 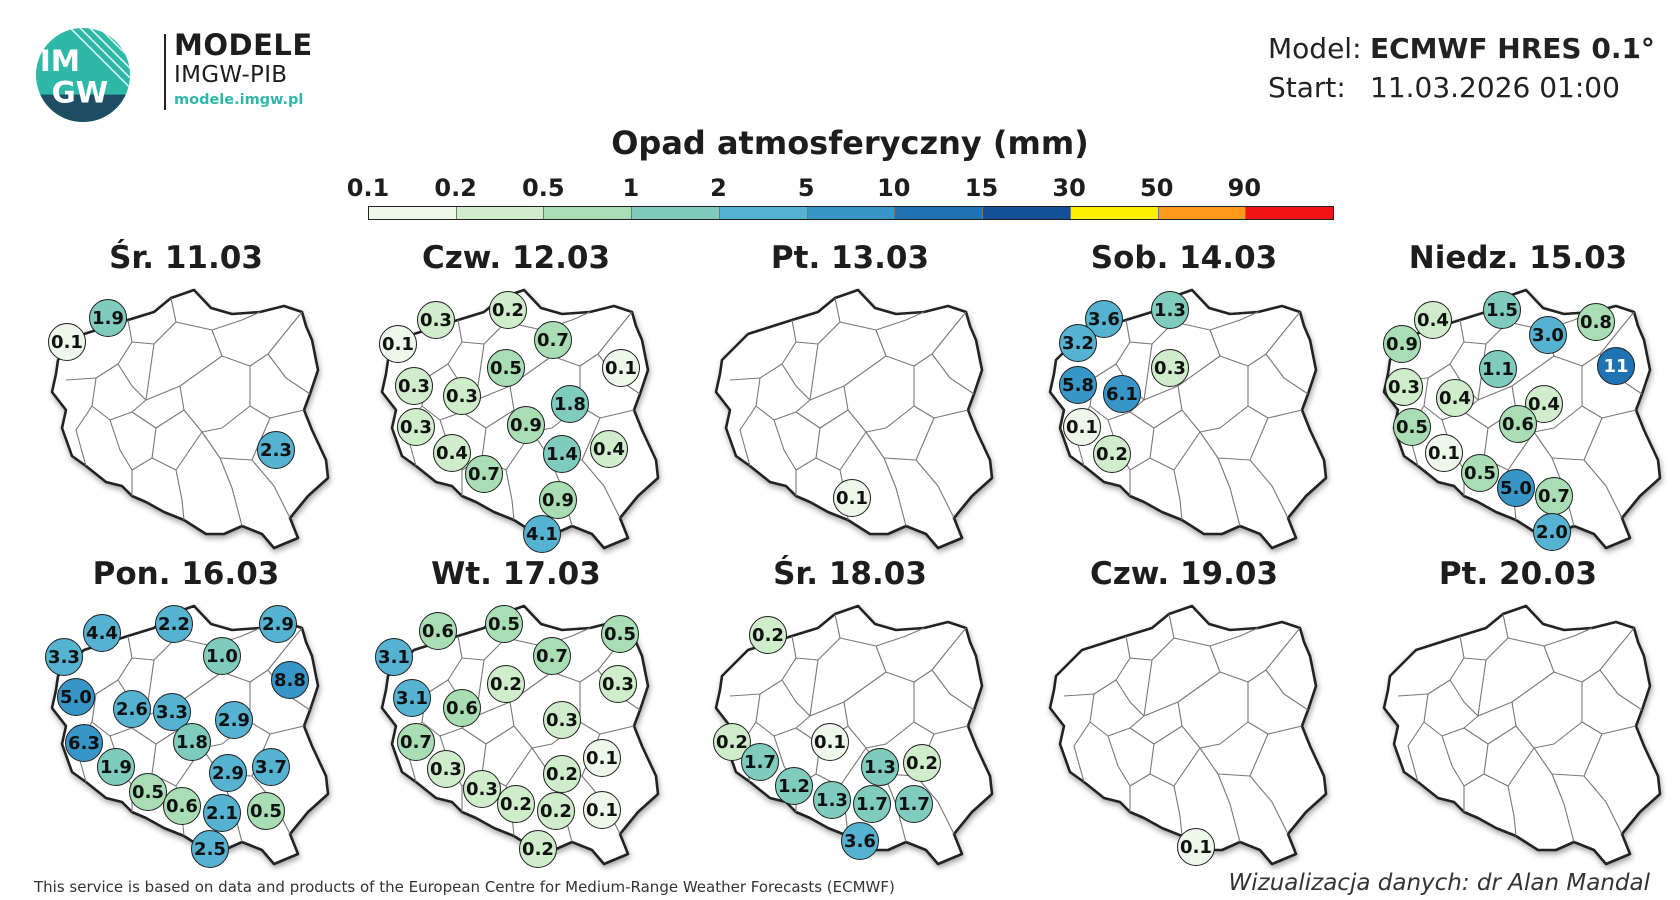 I want to click on day-title: Śr. 11.03, so click(x=186, y=258).